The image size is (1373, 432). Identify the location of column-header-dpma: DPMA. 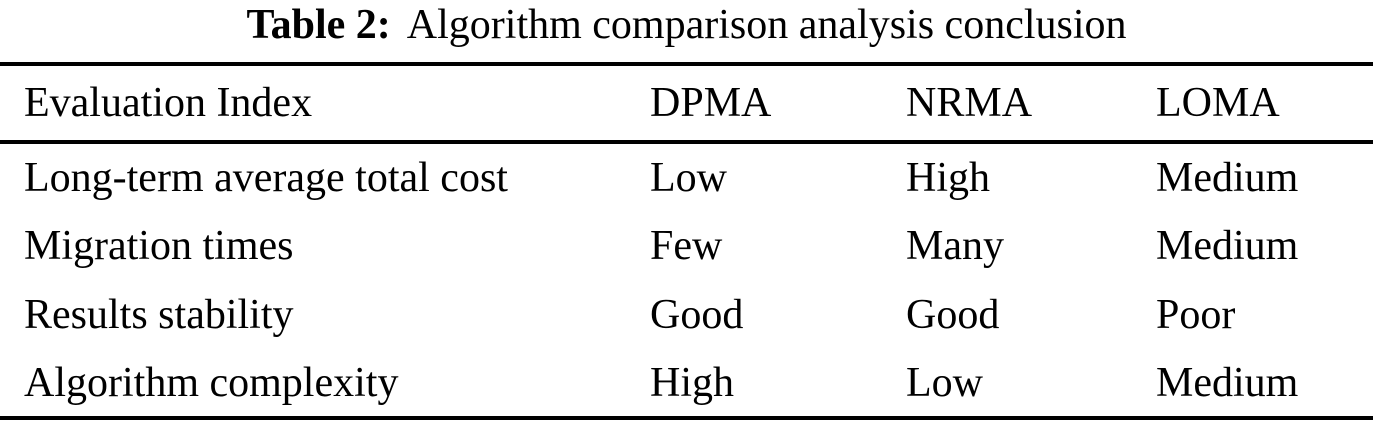
(778, 104).